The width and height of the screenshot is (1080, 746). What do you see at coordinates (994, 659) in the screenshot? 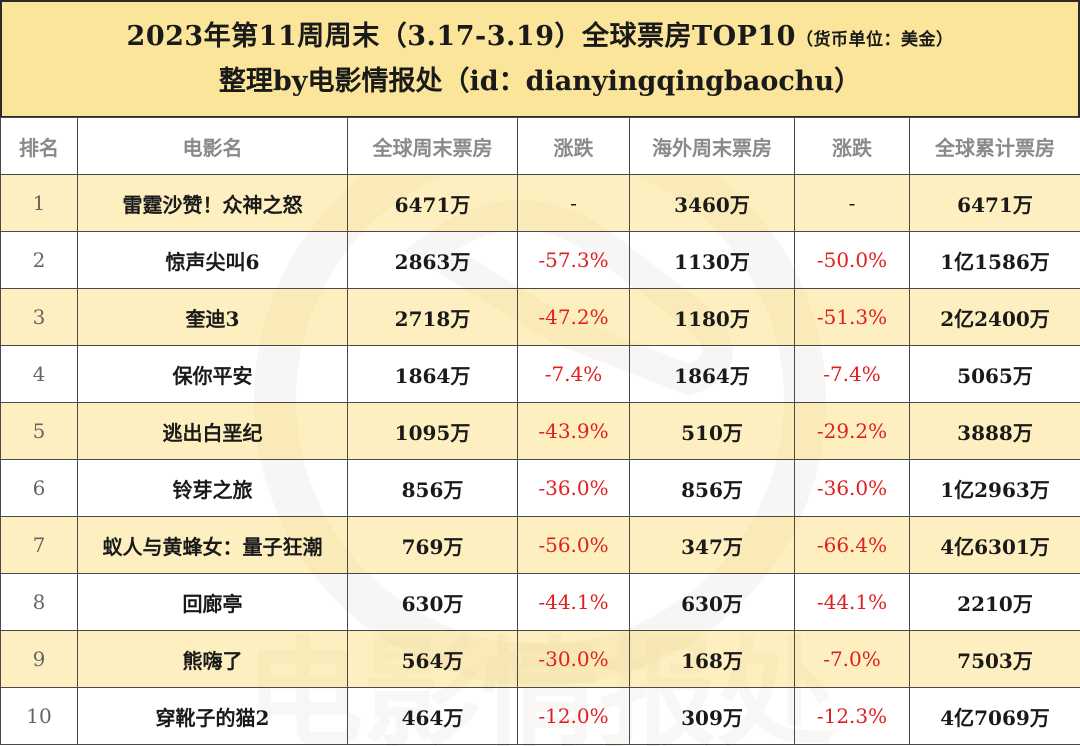
I see `global-total-cell: 7503万` at bounding box center [994, 659].